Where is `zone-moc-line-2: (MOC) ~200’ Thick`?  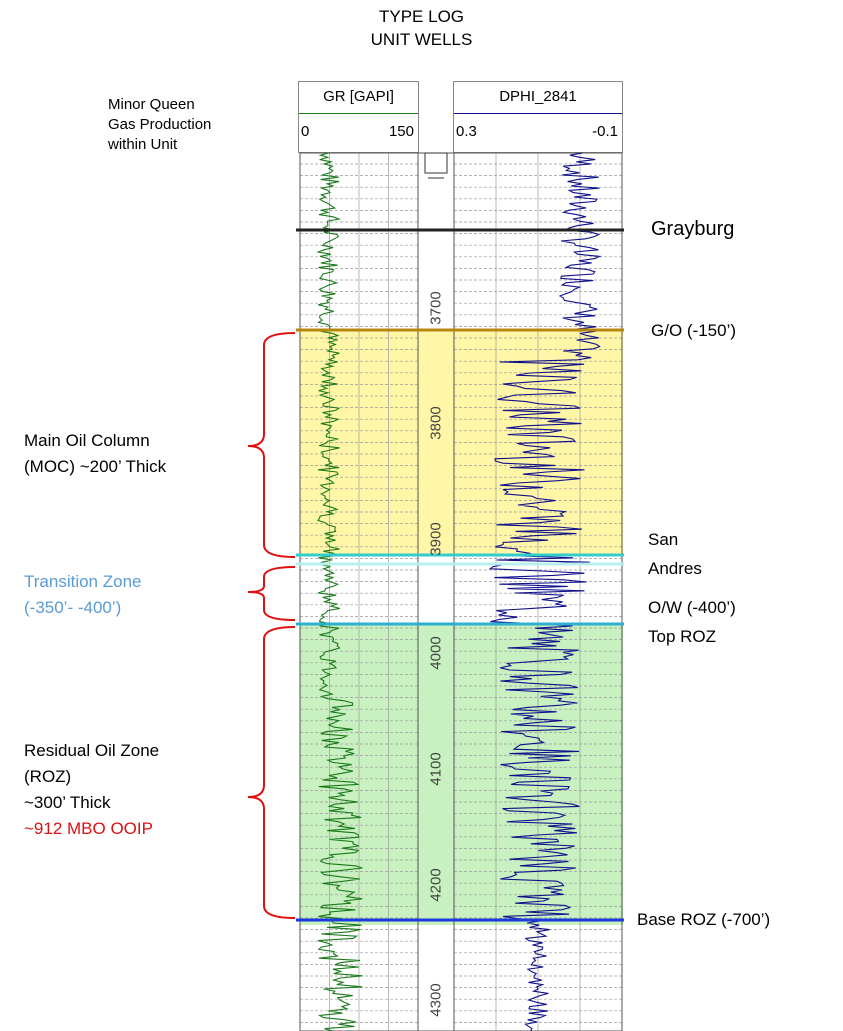
zone-moc-line-2: (MOC) ~200’ Thick is located at coordinates (95, 466).